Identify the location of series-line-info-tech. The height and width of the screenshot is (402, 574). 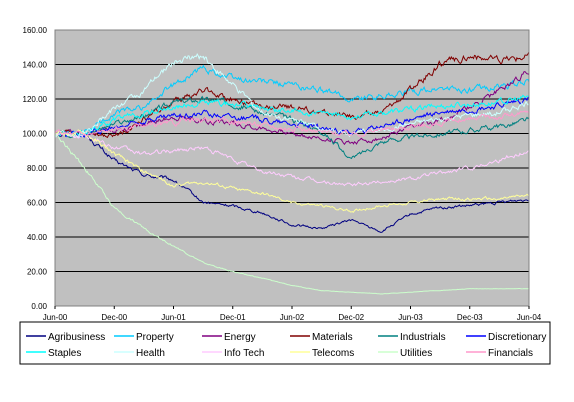
(292, 159).